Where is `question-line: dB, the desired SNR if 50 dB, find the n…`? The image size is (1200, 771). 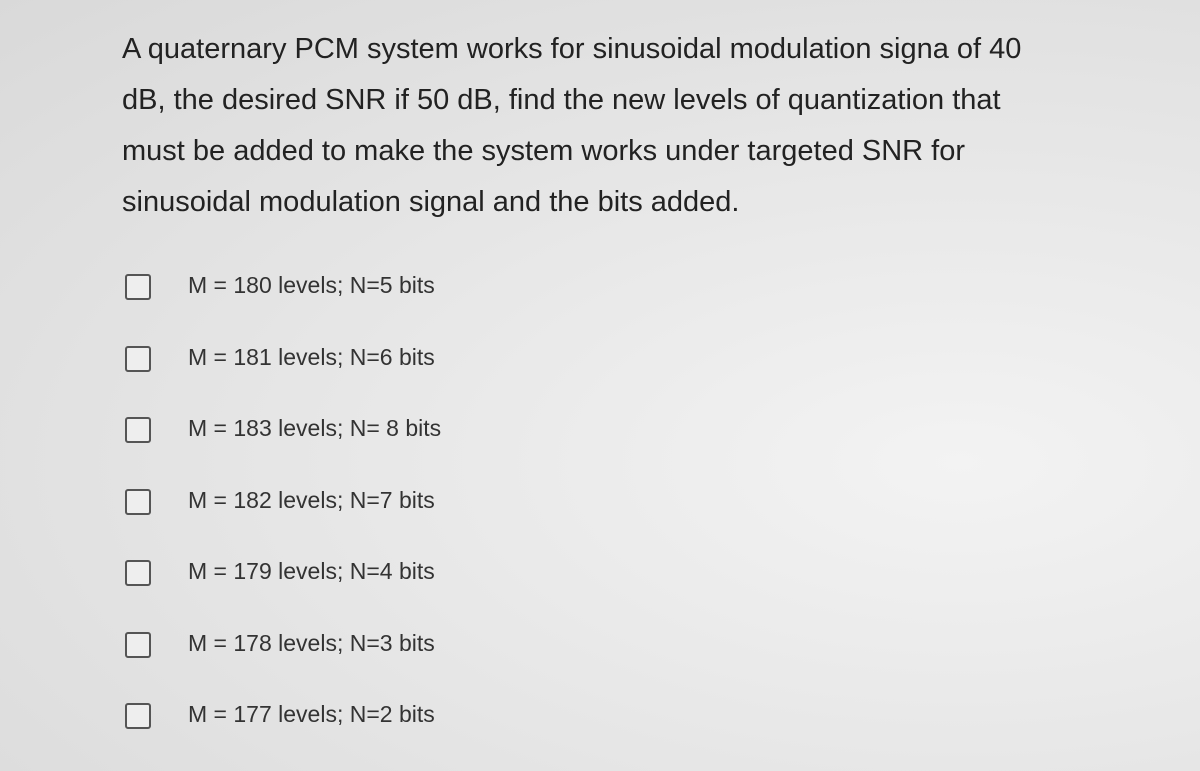
question-line: dB, the desired SNR if 50 dB, find the n… is located at coordinates (561, 100).